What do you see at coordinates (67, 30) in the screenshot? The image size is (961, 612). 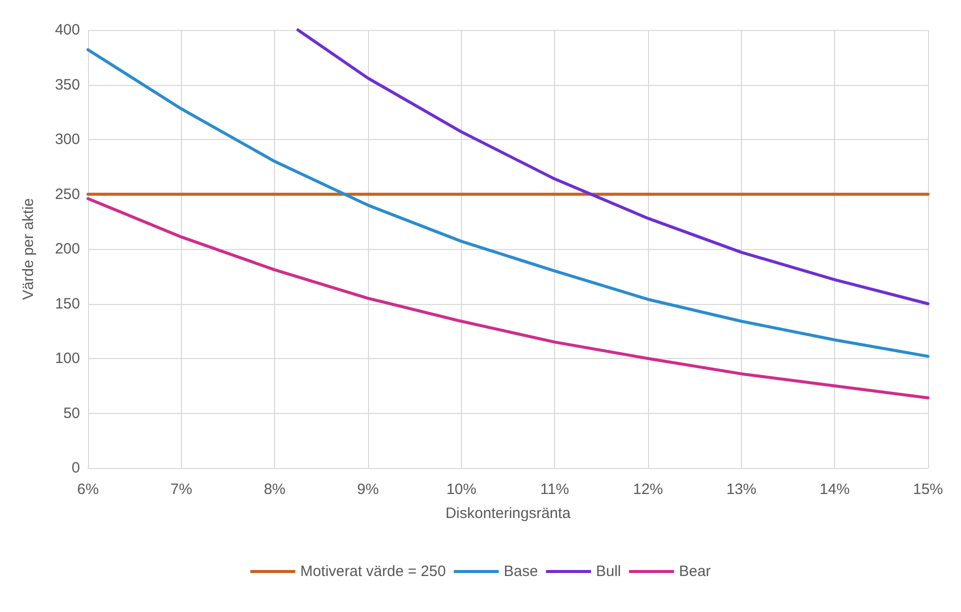 I see `y-tick-label: 400` at bounding box center [67, 30].